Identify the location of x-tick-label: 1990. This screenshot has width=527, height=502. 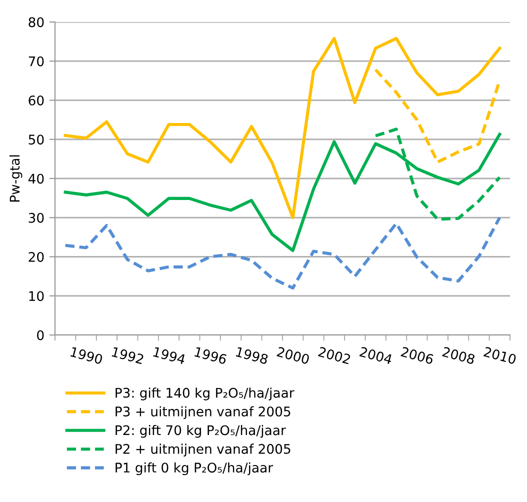
(86, 355).